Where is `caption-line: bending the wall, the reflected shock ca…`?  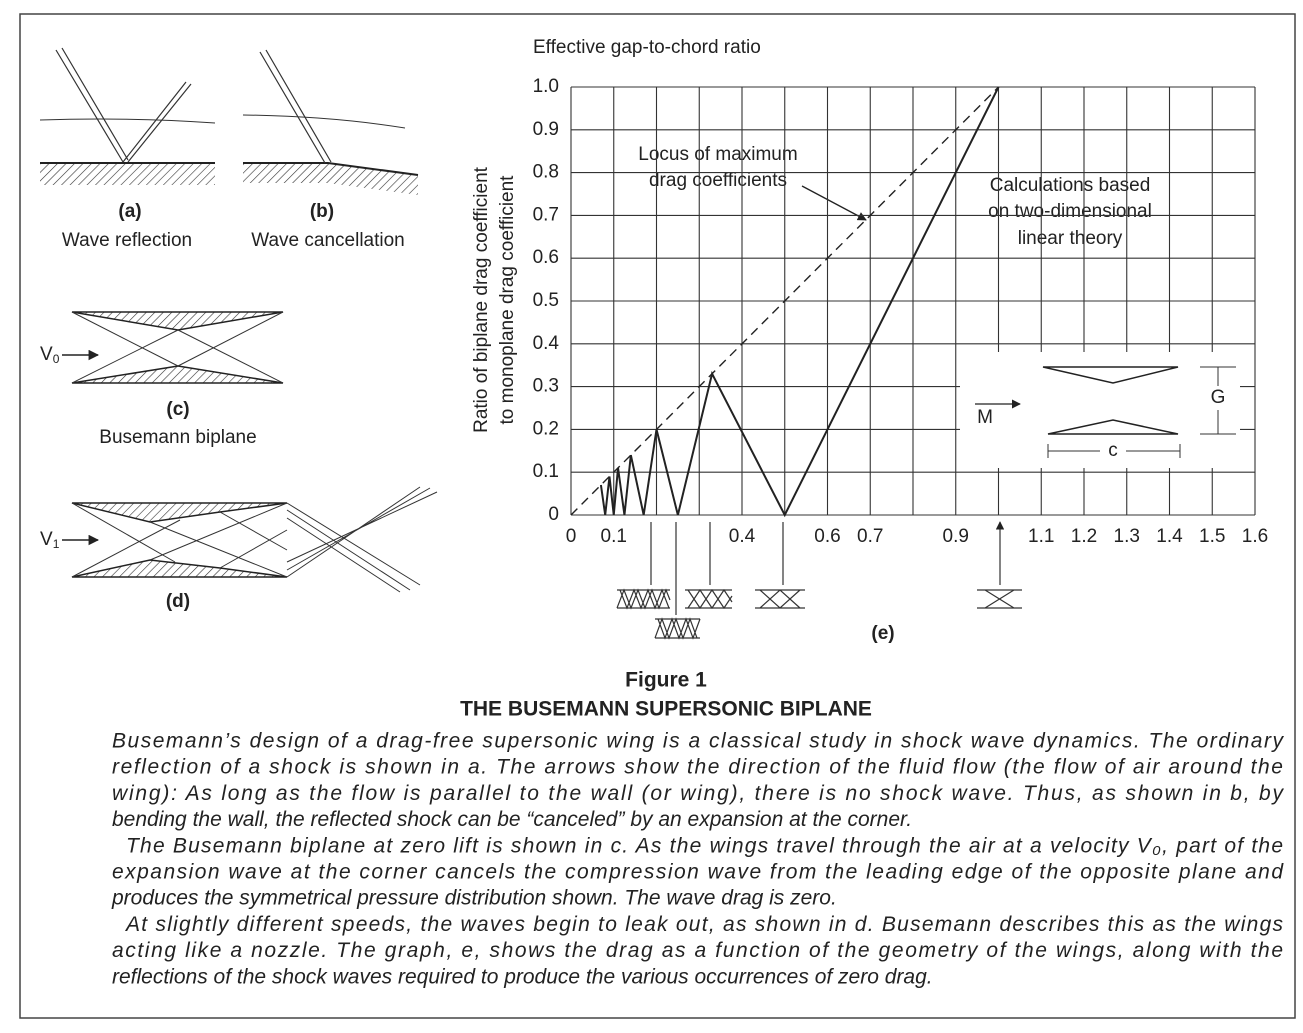 caption-line: bending the wall, the reflected shock ca… is located at coordinates (512, 819).